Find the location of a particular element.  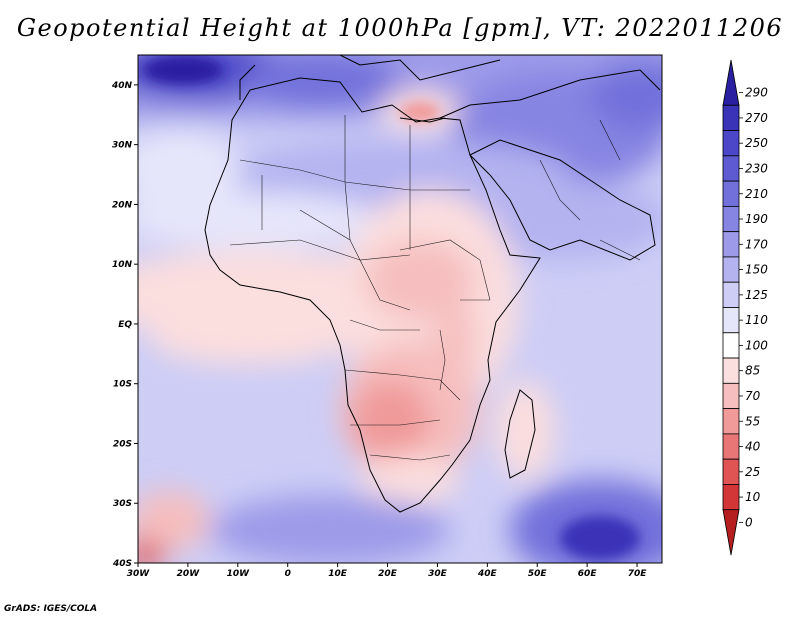

lon-tick-label: 70E is located at coordinates (638, 574).